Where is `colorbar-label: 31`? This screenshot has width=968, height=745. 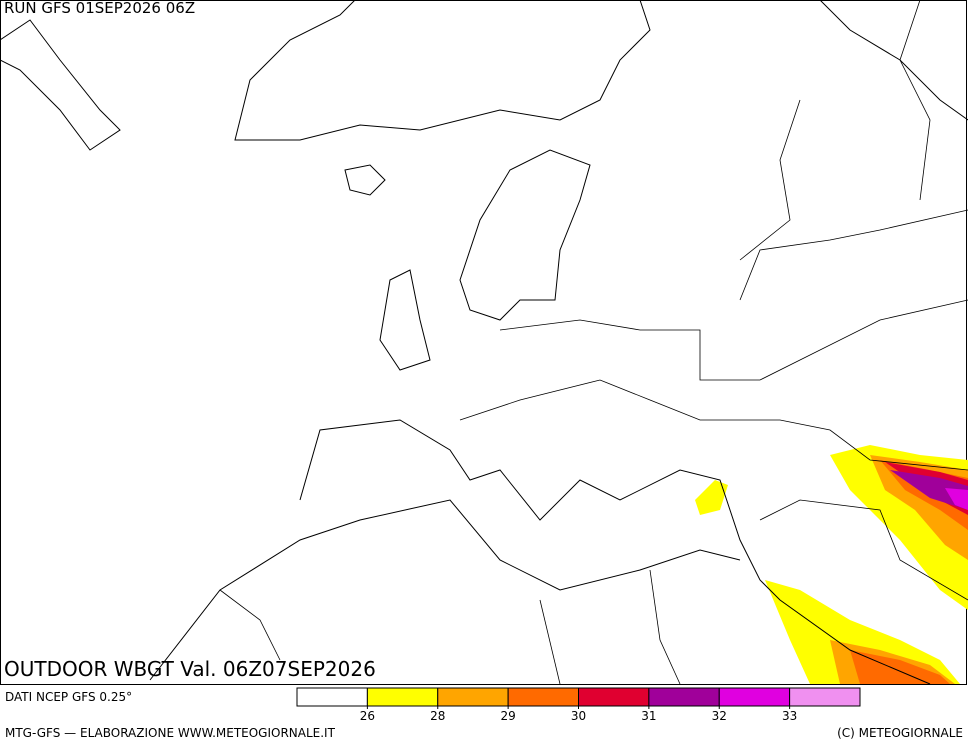
colorbar-label: 31 is located at coordinates (648, 716).